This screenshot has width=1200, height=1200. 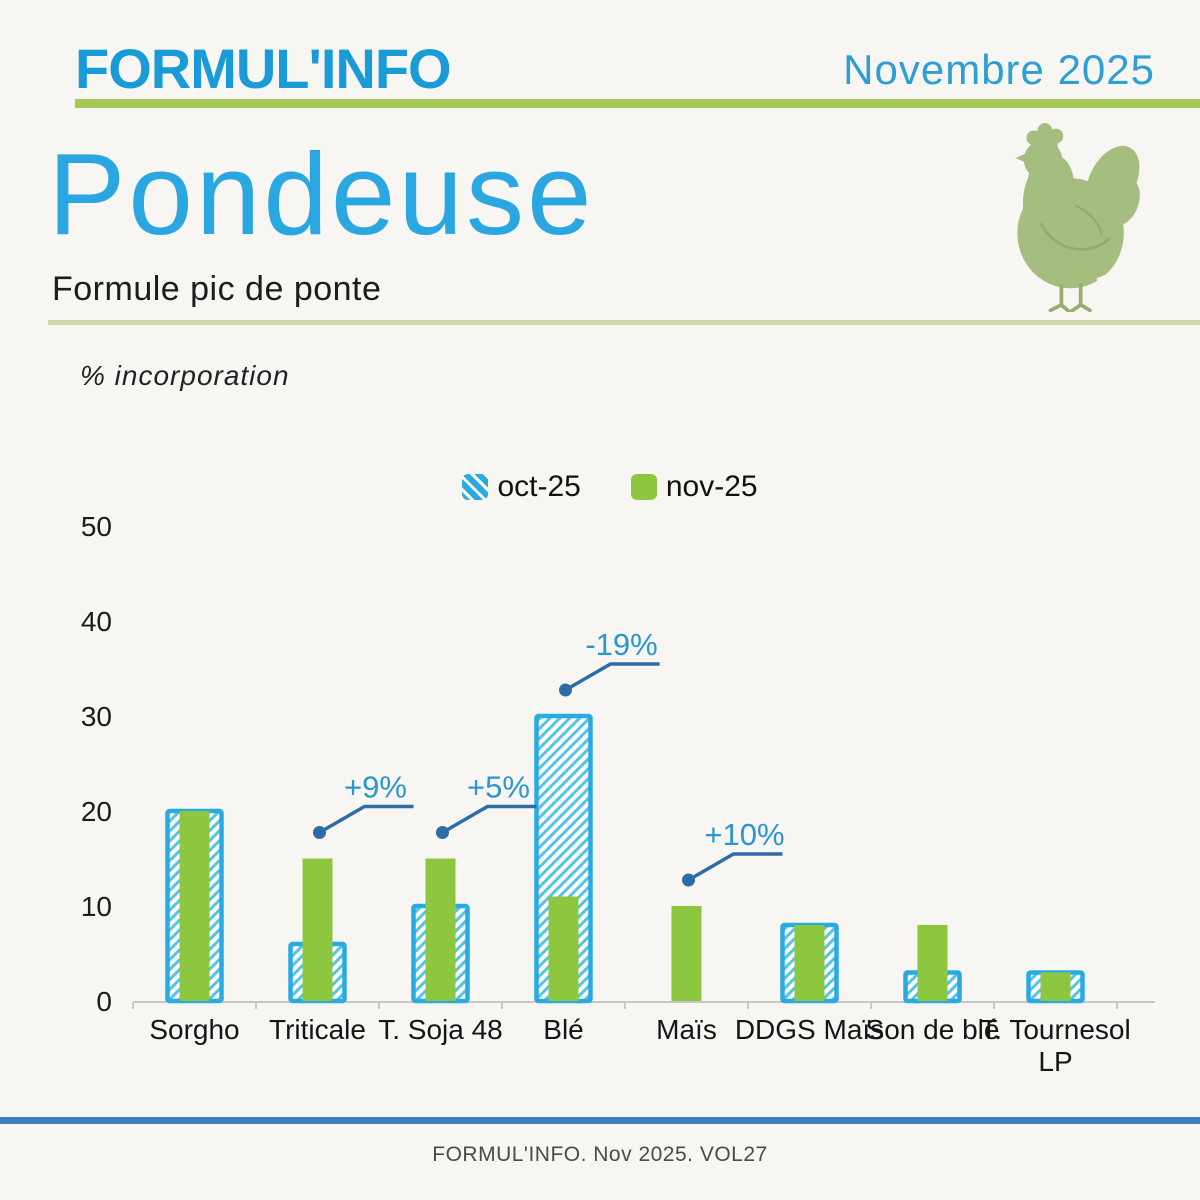 What do you see at coordinates (711, 486) in the screenshot?
I see `legend-label-nov-25: nov-25` at bounding box center [711, 486].